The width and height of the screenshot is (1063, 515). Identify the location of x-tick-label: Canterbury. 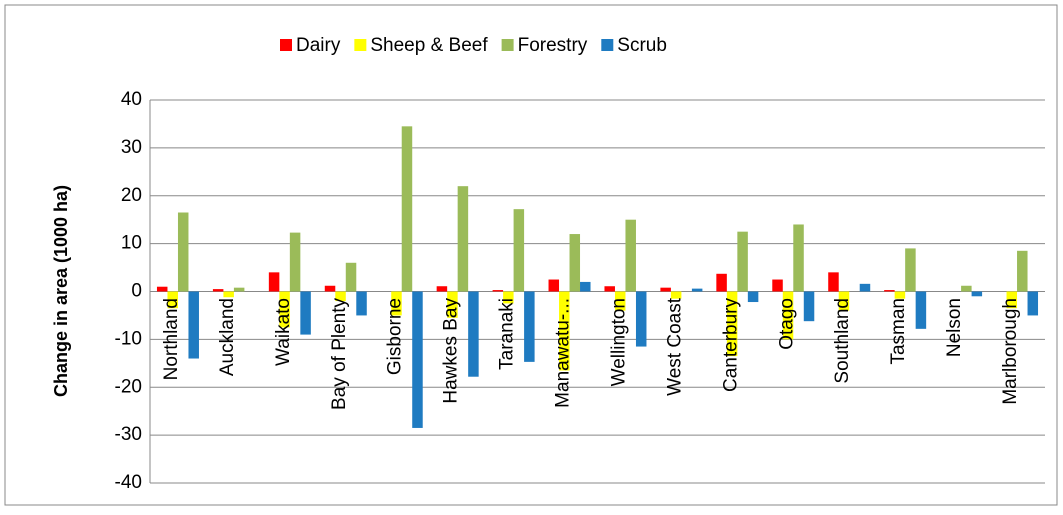
(730, 345).